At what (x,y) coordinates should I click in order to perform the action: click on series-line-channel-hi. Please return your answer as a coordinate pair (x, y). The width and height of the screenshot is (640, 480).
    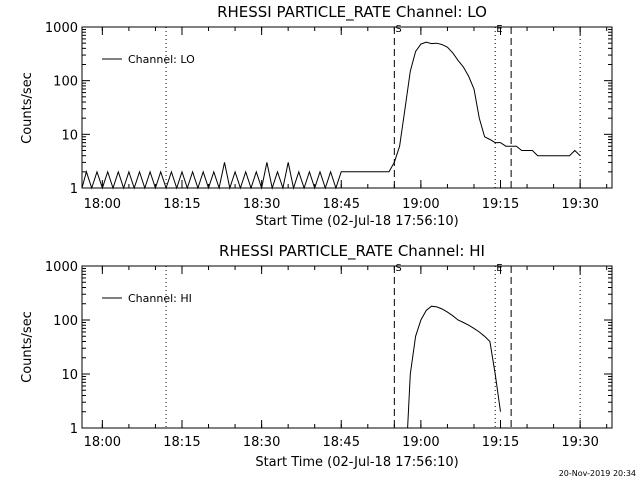
    Looking at the image, I should click on (454, 367).